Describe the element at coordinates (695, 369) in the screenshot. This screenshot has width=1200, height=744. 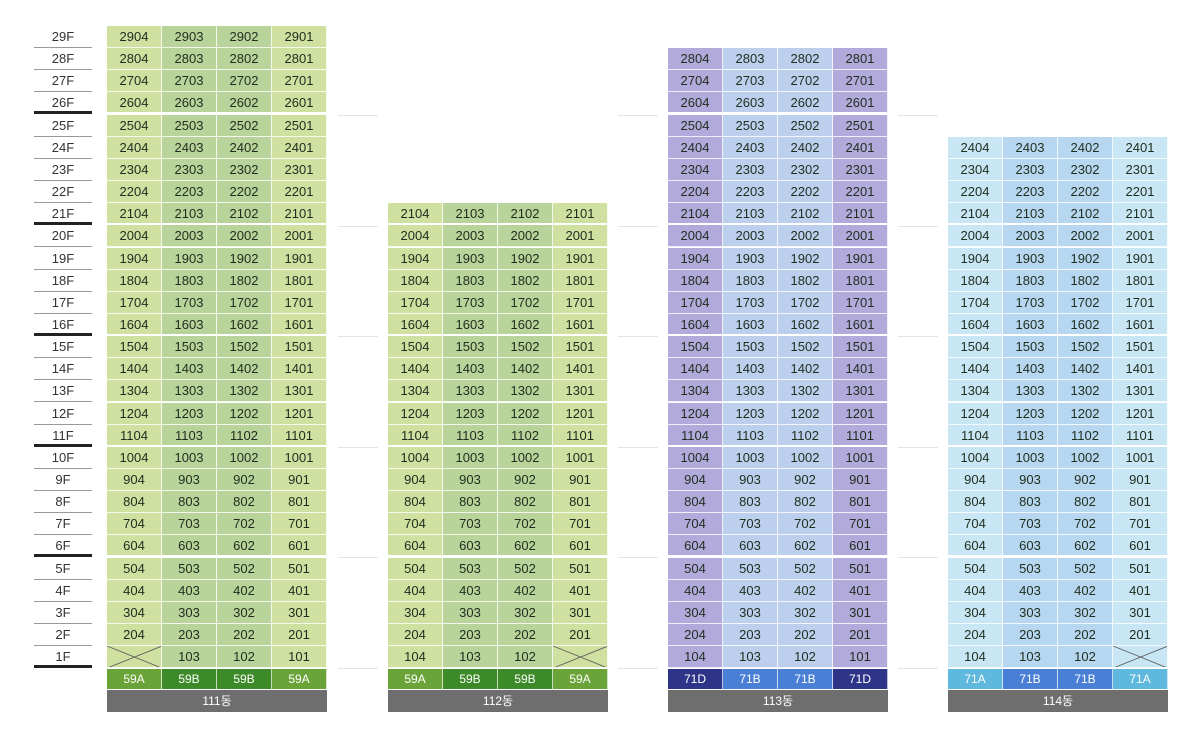
I see `unit-cell: 1404` at that location.